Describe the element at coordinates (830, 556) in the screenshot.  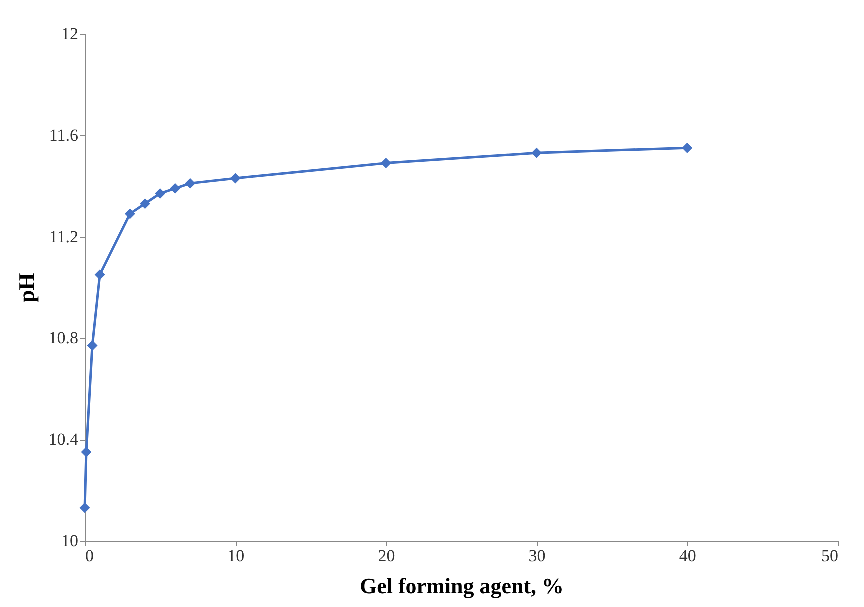
I see `x-tick-label: 50` at that location.